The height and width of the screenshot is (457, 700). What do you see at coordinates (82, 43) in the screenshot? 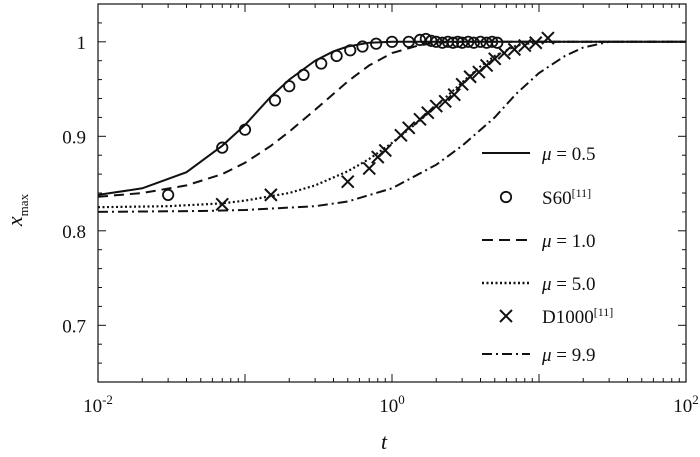
I see `y-tick-label: 1` at bounding box center [82, 43].